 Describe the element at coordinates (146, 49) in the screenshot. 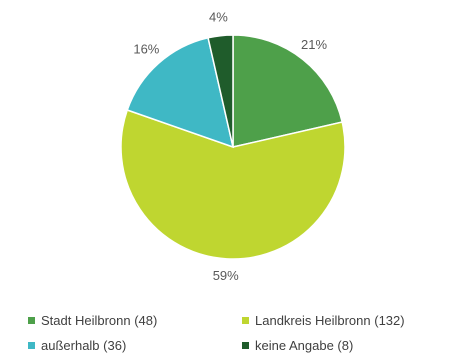

I see `pie-percent-label: 16%` at that location.